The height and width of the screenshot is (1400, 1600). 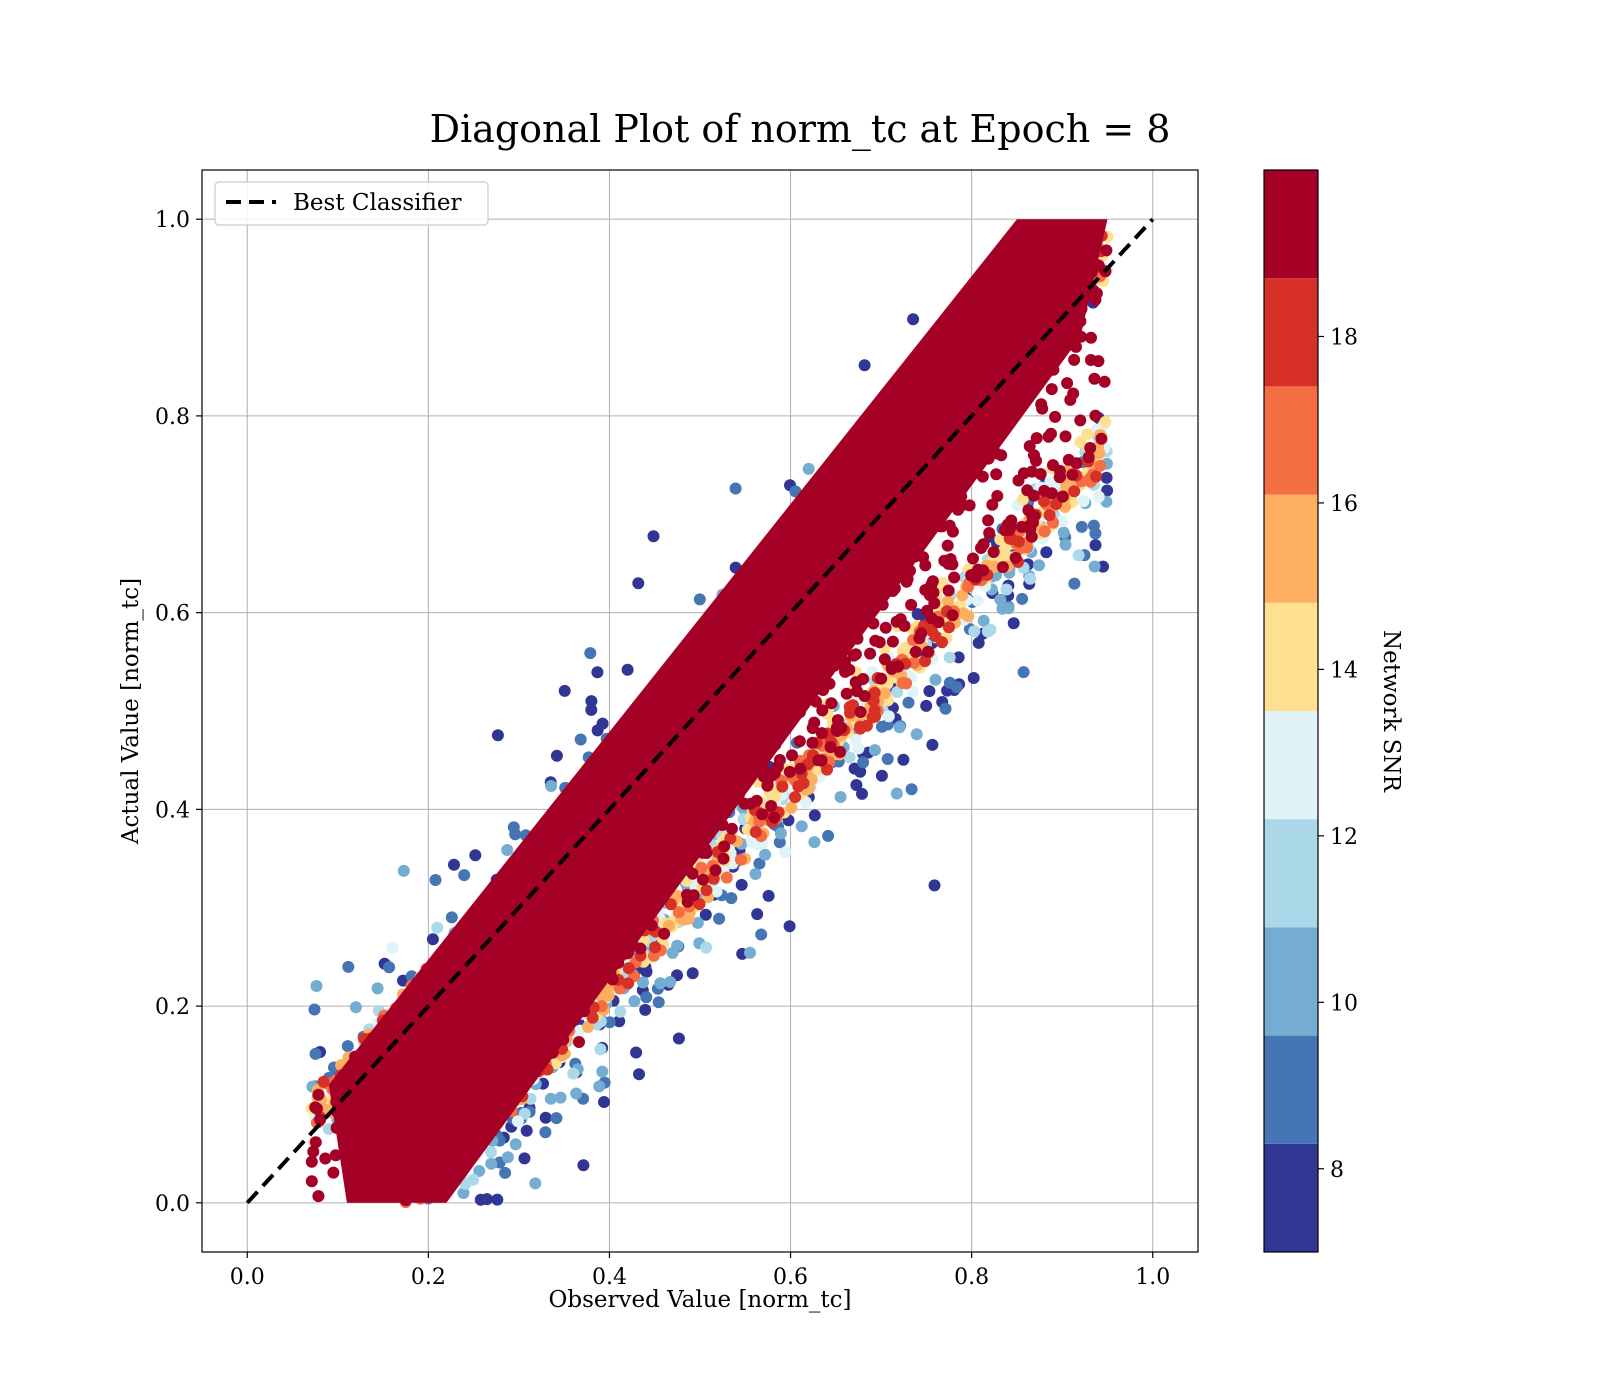 I want to click on x-tick-label: 0.2, so click(x=428, y=1277).